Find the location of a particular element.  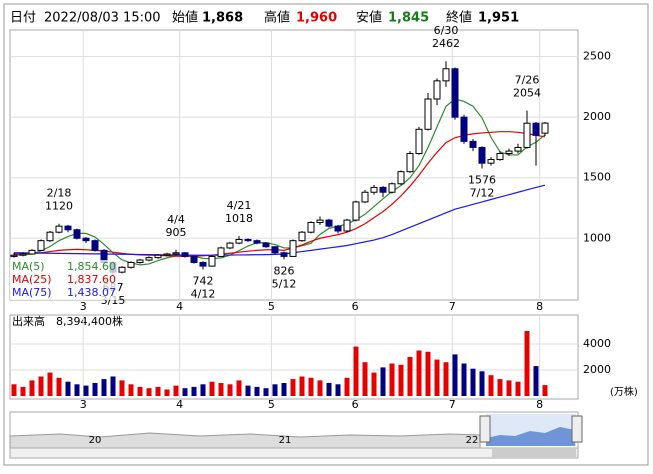

y-tick-label: 2500 is located at coordinates (597, 56).